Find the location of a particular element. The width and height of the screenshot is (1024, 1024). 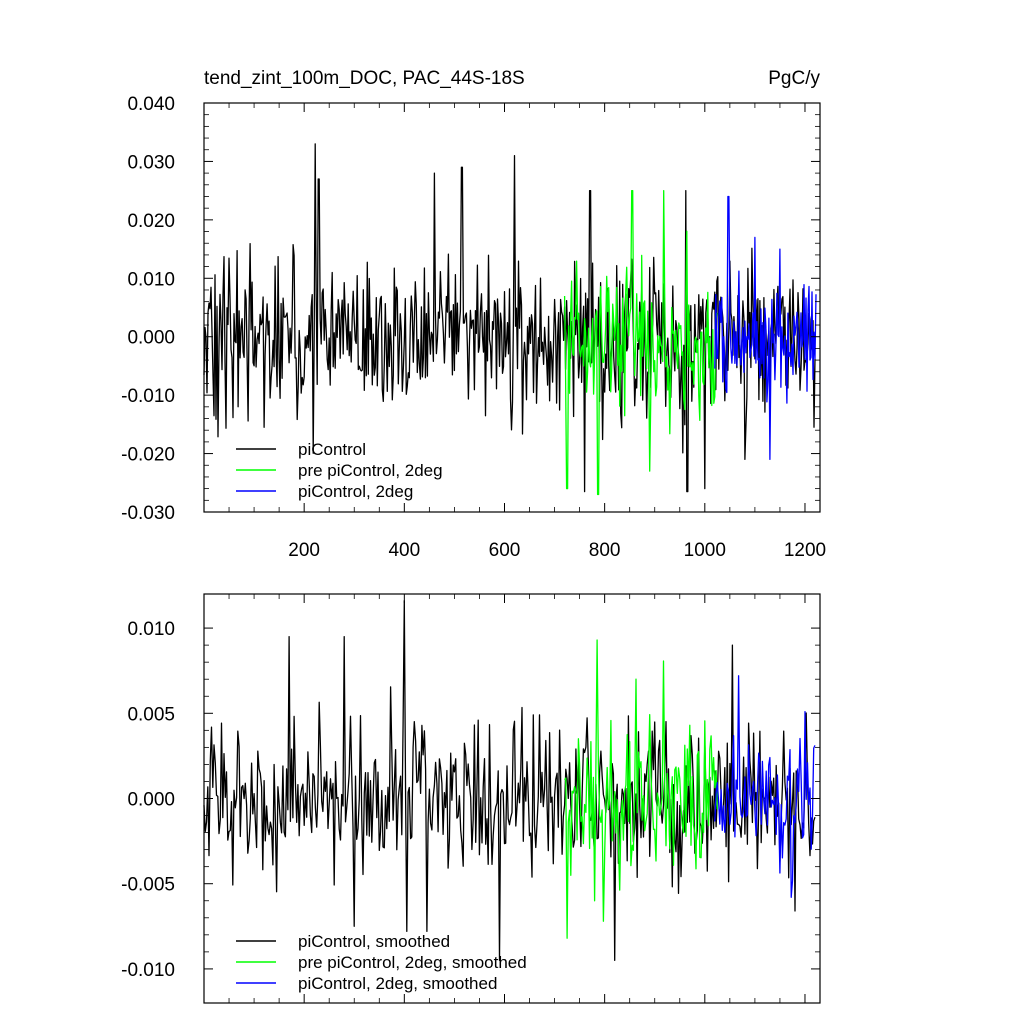

bottom-ytick-label: -0.005 is located at coordinates (148, 885).